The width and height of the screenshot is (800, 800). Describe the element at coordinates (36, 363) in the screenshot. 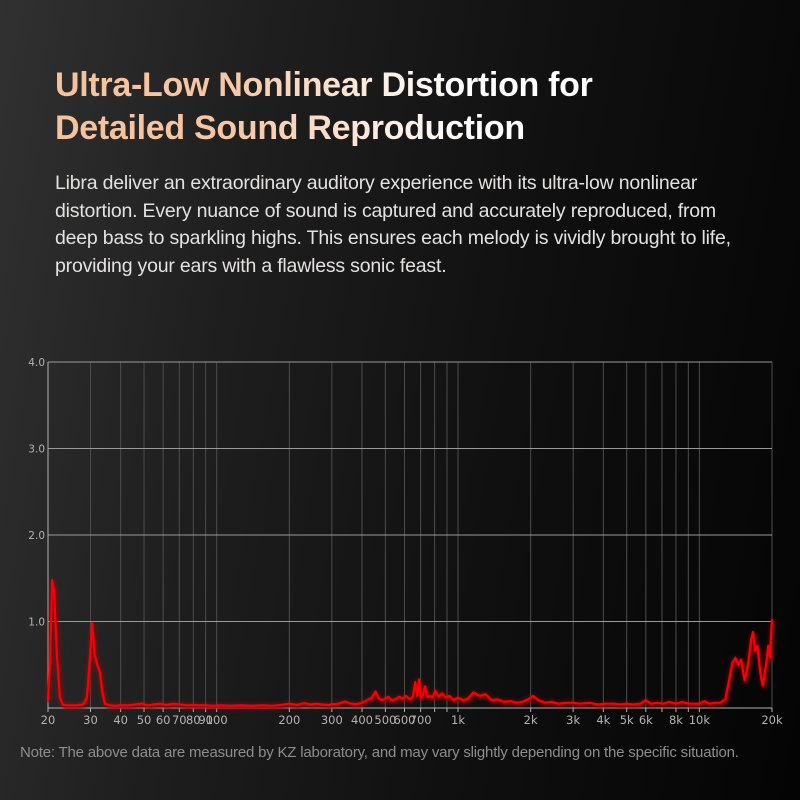

I see `y-tick-label: 4.0` at that location.